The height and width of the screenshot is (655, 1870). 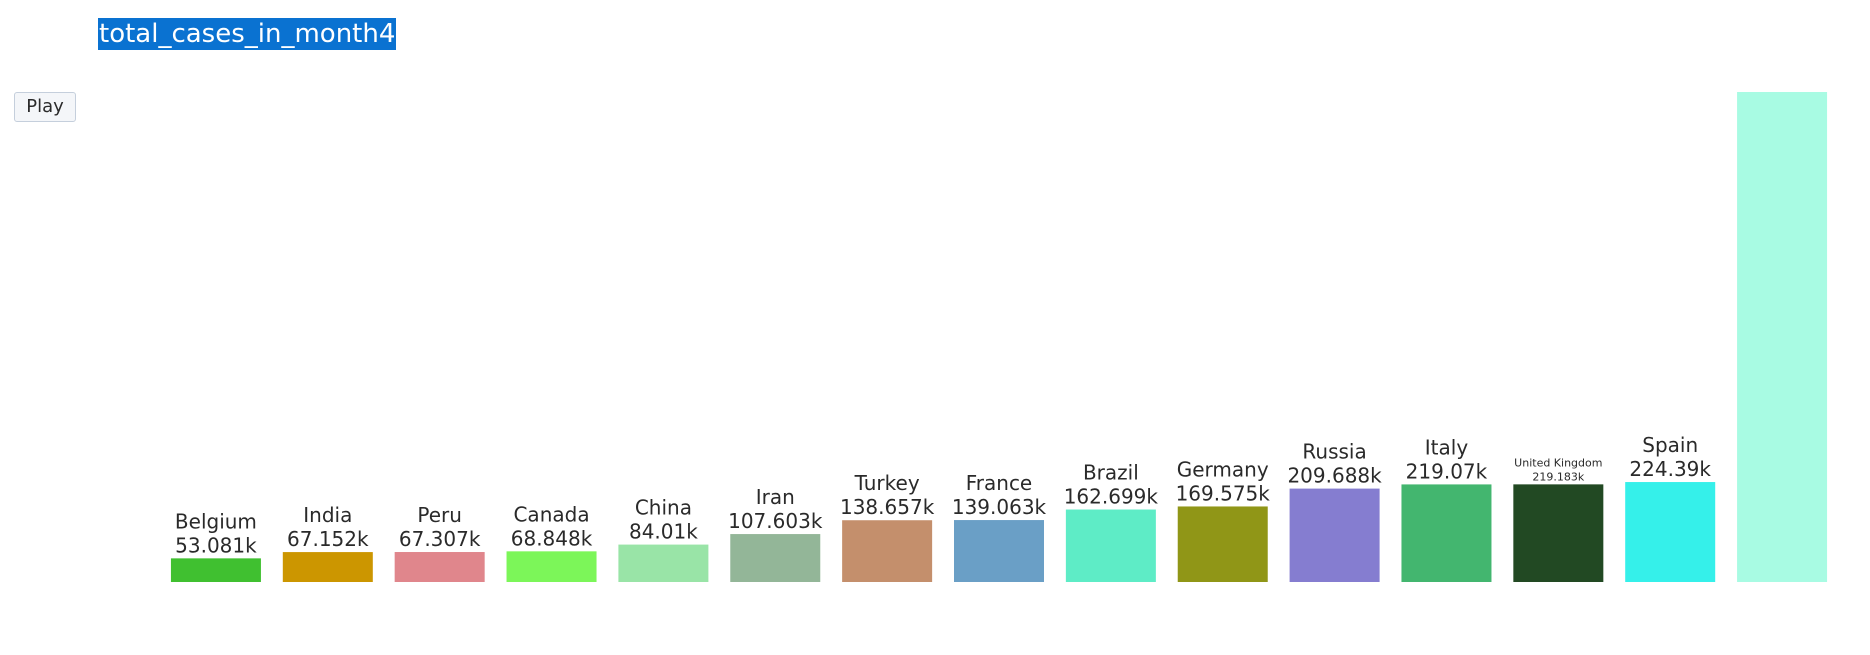 I want to click on value-label-russia: 209.688k, so click(x=1334, y=476).